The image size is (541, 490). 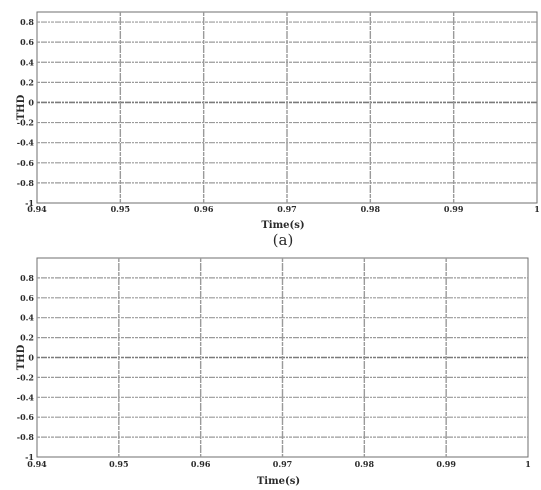 What do you see at coordinates (283, 240) in the screenshot?
I see `panel-caption: (a)` at bounding box center [283, 240].